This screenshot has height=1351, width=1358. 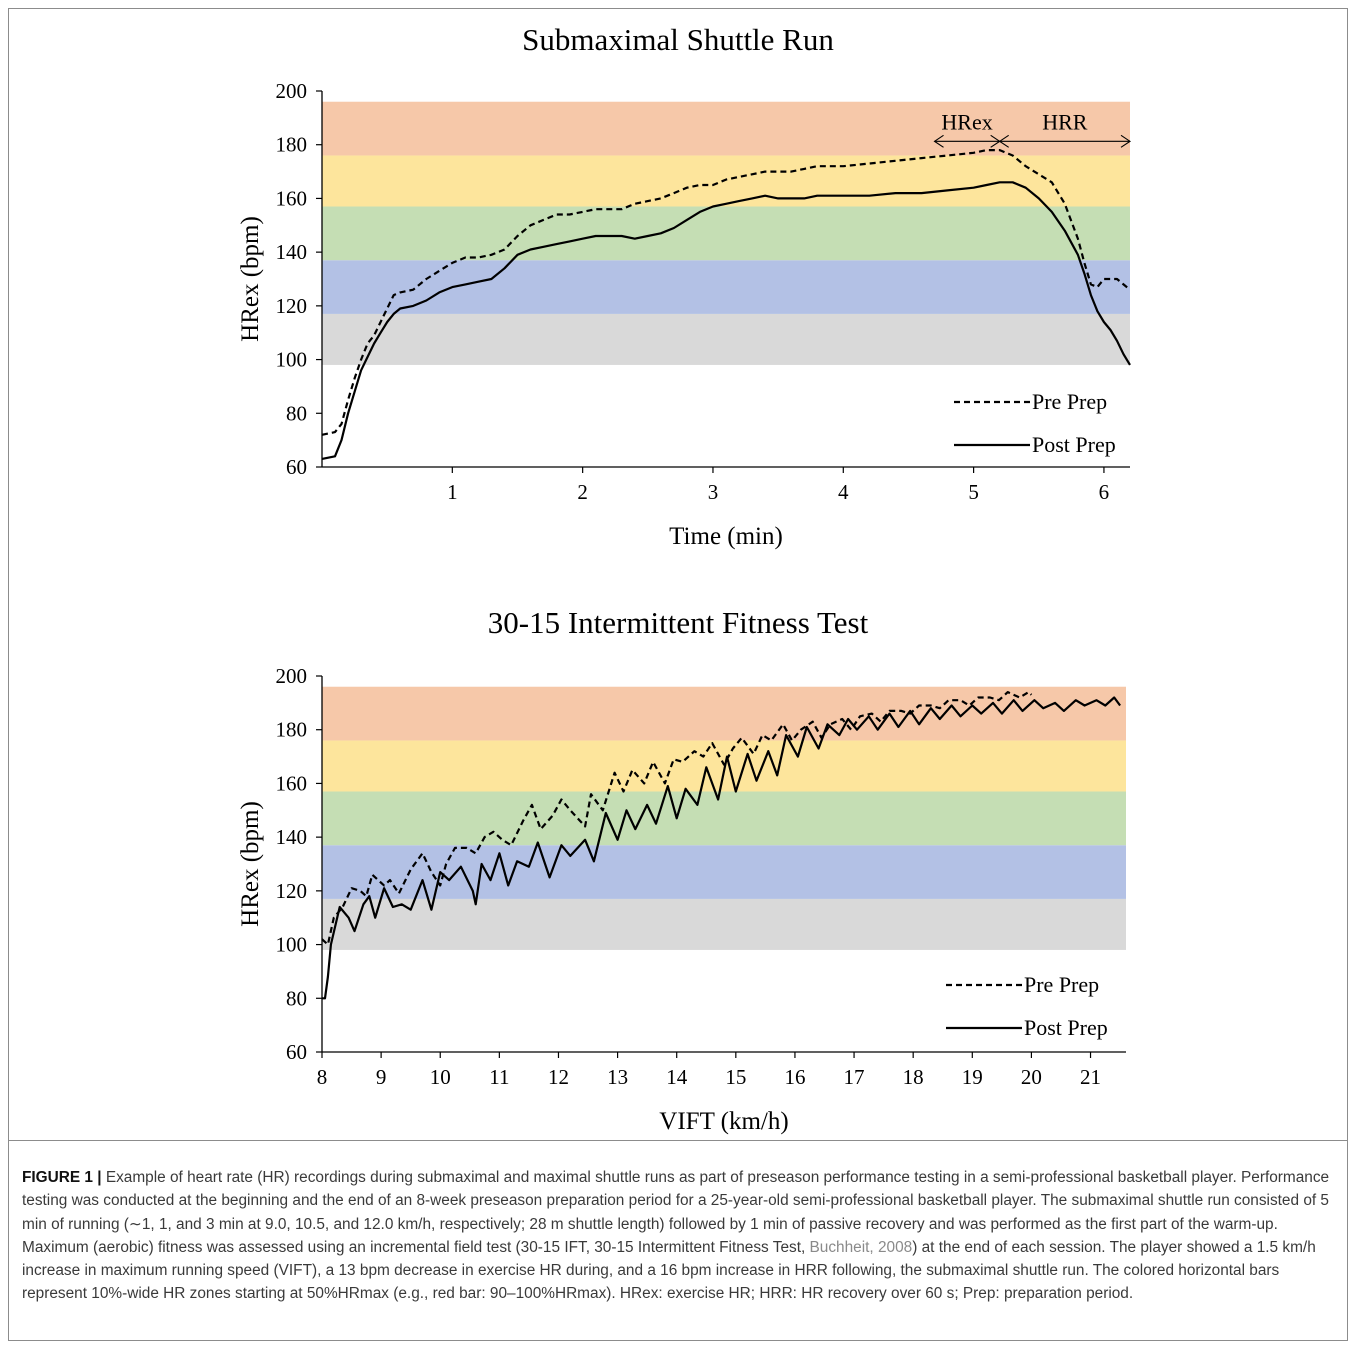 I want to click on c1-y-tick-label: 180, so click(x=292, y=145).